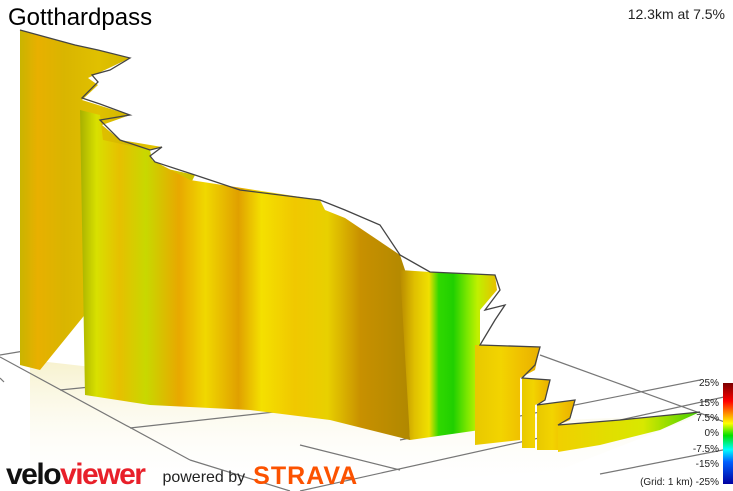 The height and width of the screenshot is (491, 733). I want to click on strava-logo: STRAVA, so click(306, 476).